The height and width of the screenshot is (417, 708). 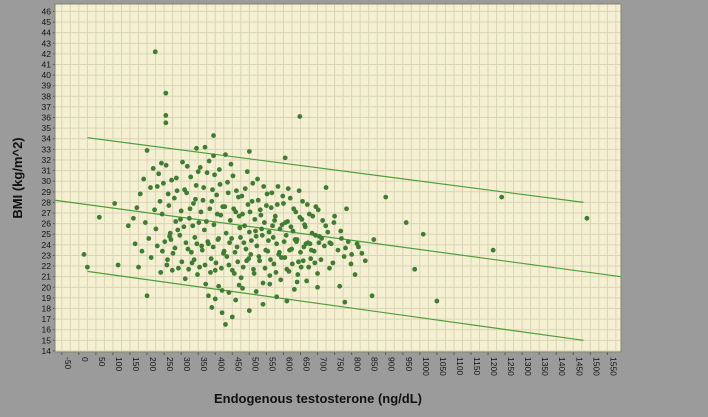 What do you see at coordinates (47, 33) in the screenshot?
I see `y-tick-label: 44` at bounding box center [47, 33].